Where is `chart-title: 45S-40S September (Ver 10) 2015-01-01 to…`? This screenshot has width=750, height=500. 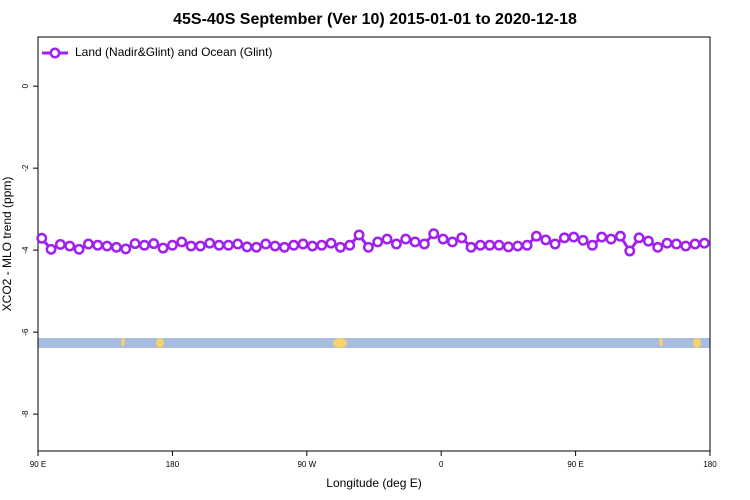 chart-title: 45S-40S September (Ver 10) 2015-01-01 to… is located at coordinates (375, 19).